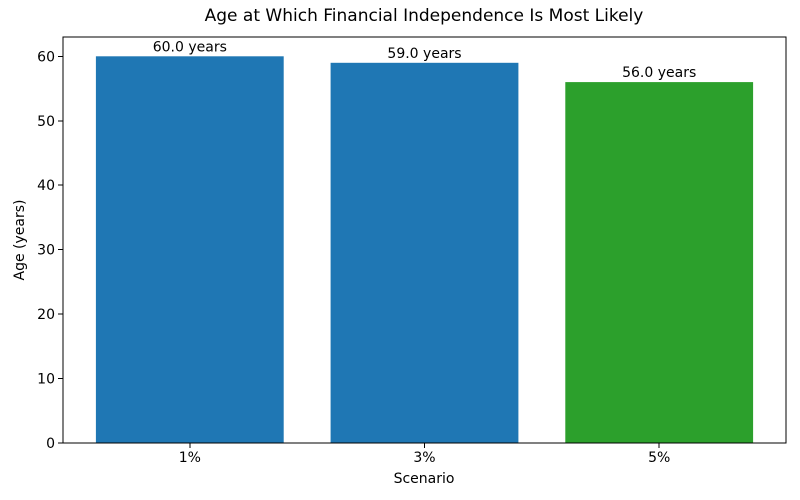 Image resolution: width=800 pixels, height=500 pixels. What do you see at coordinates (46, 315) in the screenshot?
I see `y-tick-label: 20` at bounding box center [46, 315].